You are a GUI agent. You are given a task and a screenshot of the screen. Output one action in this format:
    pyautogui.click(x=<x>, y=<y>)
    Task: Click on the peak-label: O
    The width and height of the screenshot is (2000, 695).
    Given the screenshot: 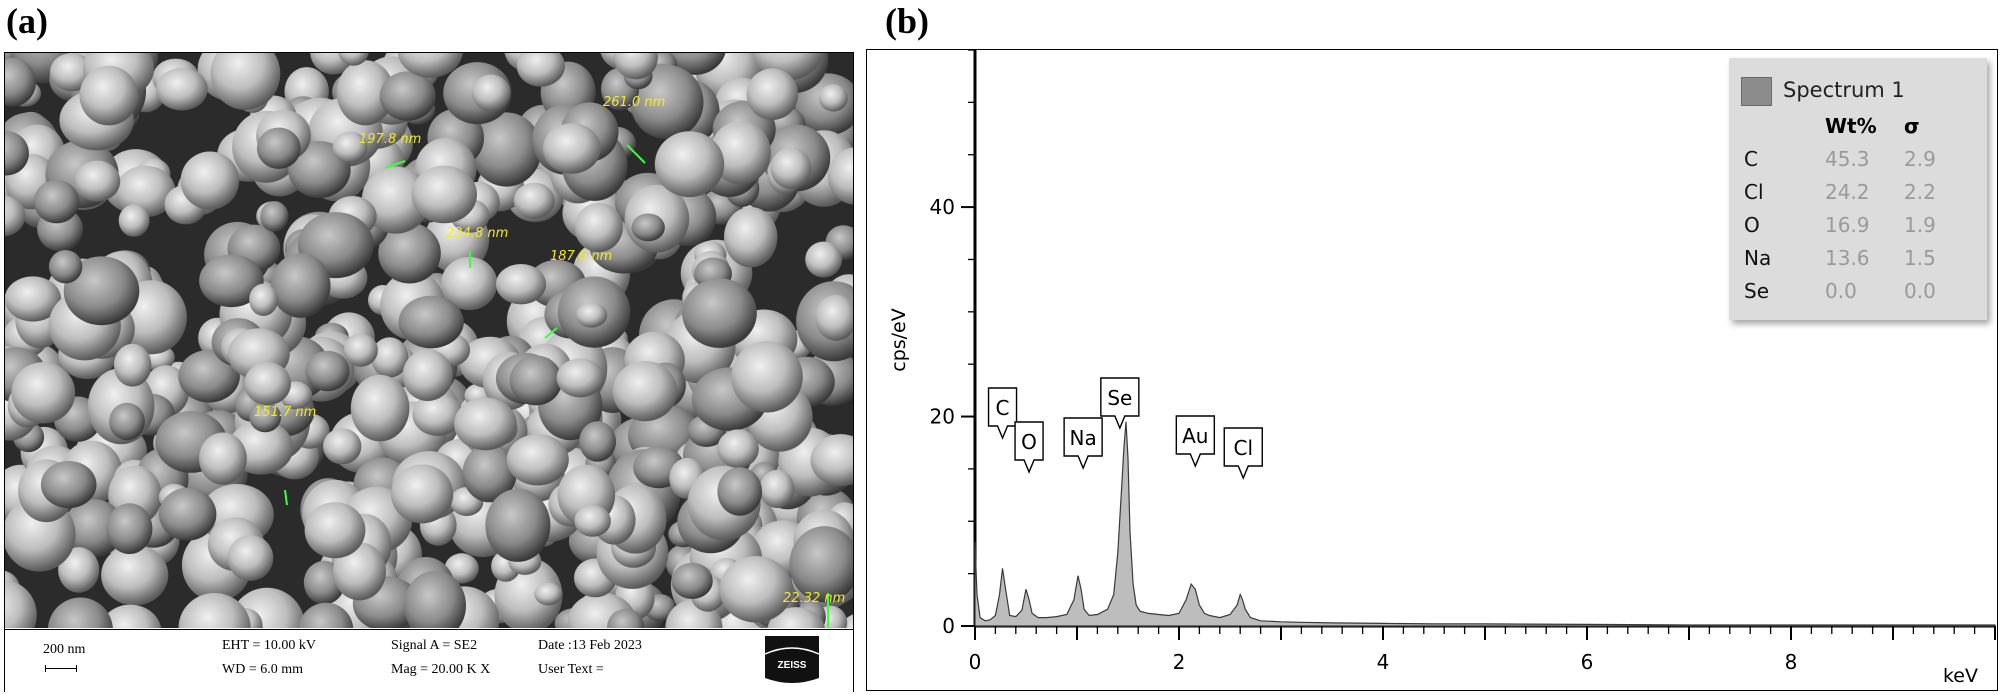 What is the action you would take?
    pyautogui.click(x=1029, y=447)
    